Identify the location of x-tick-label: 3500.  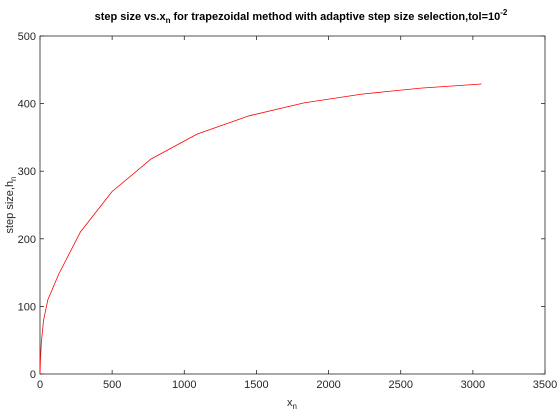
(545, 385).